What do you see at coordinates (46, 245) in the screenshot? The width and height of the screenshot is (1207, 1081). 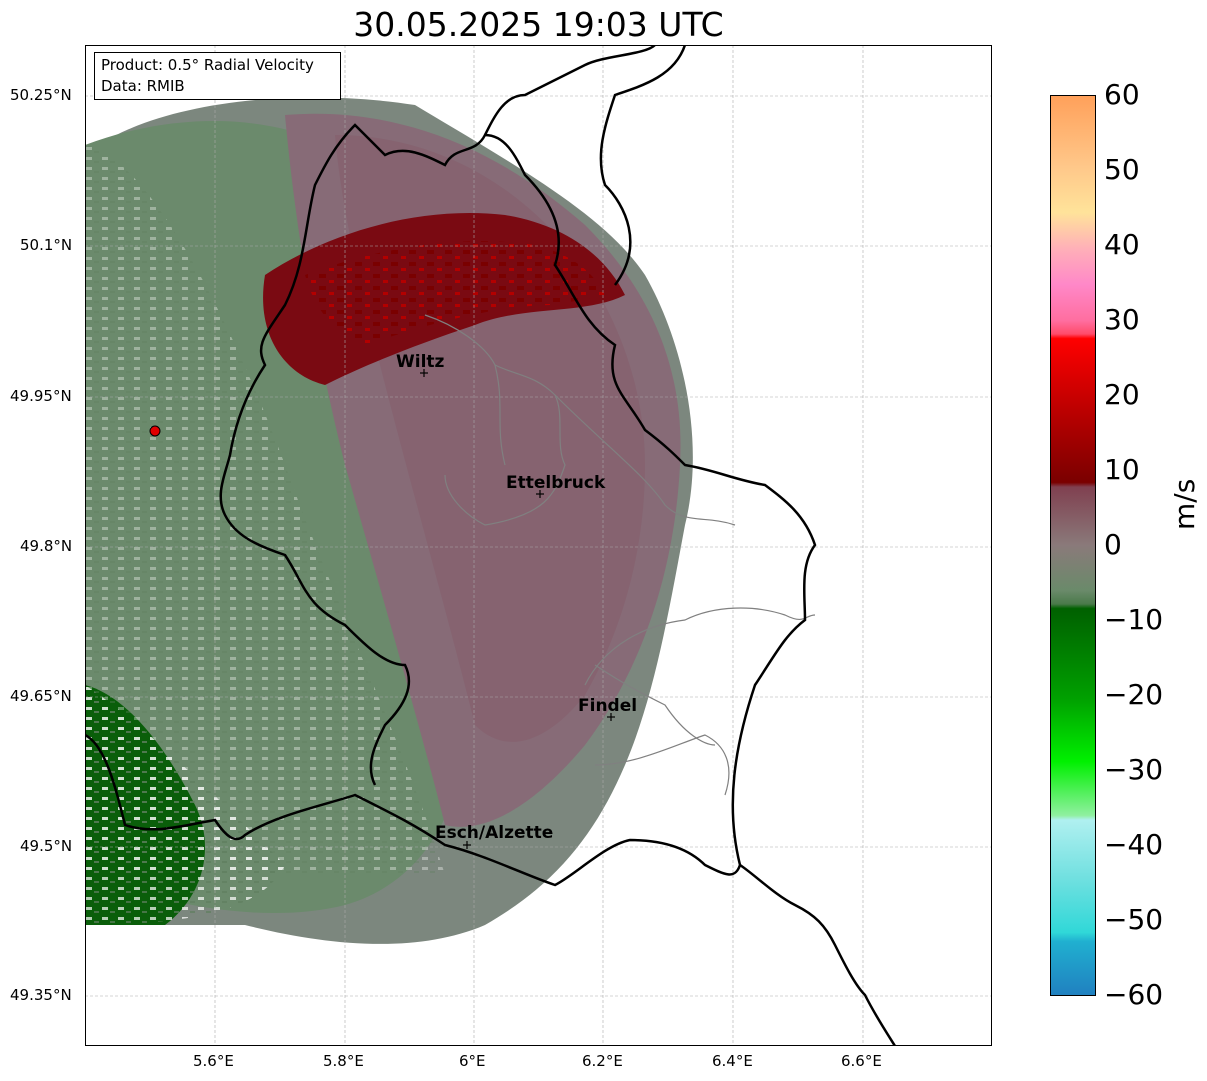 I see `y-tick-label: 50.1°N` at bounding box center [46, 245].